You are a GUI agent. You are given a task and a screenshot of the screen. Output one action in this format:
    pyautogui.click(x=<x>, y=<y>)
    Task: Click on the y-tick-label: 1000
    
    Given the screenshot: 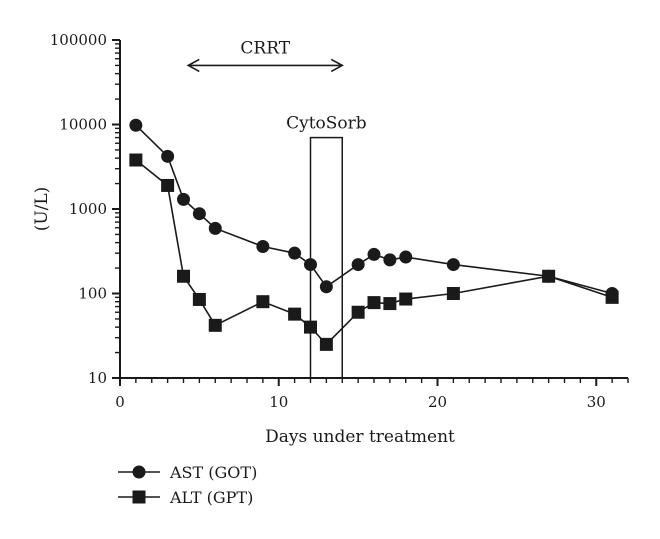 What is the action you would take?
    pyautogui.click(x=88, y=209)
    